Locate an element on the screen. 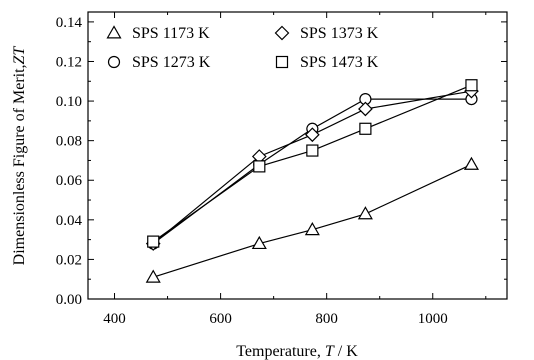  legend-marker-circle is located at coordinates (114, 62).